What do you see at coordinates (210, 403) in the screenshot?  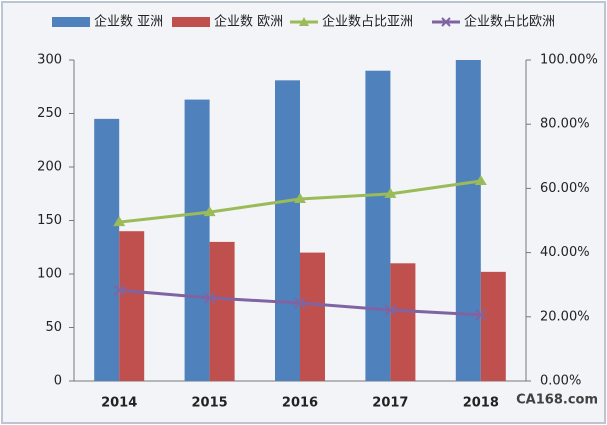 I see `x-tick-label: 2015` at bounding box center [210, 403].